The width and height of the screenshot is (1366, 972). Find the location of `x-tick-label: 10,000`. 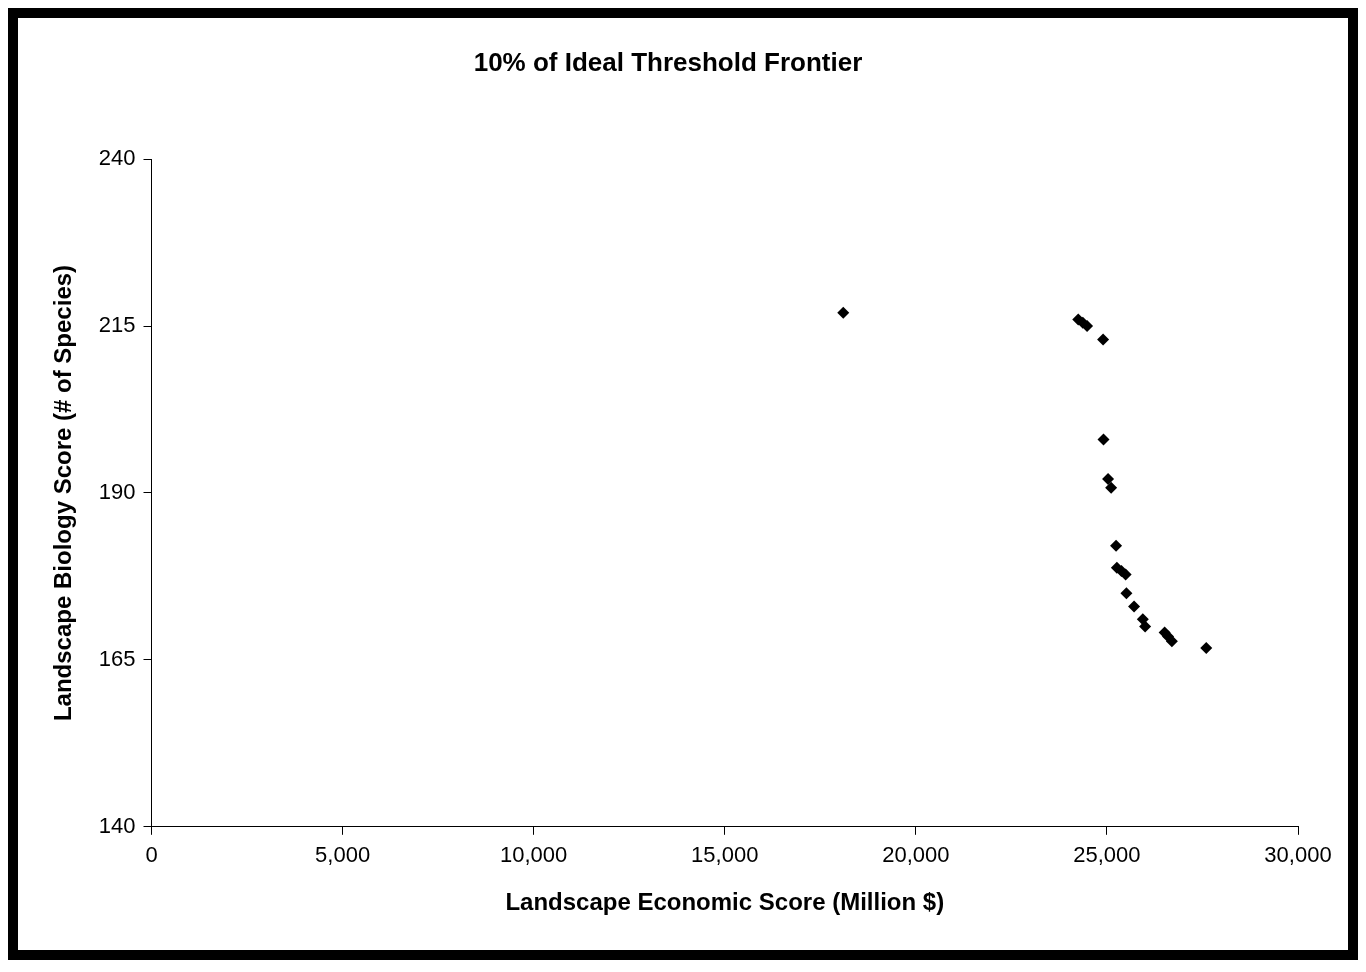

x-tick-label: 10,000 is located at coordinates (534, 855).